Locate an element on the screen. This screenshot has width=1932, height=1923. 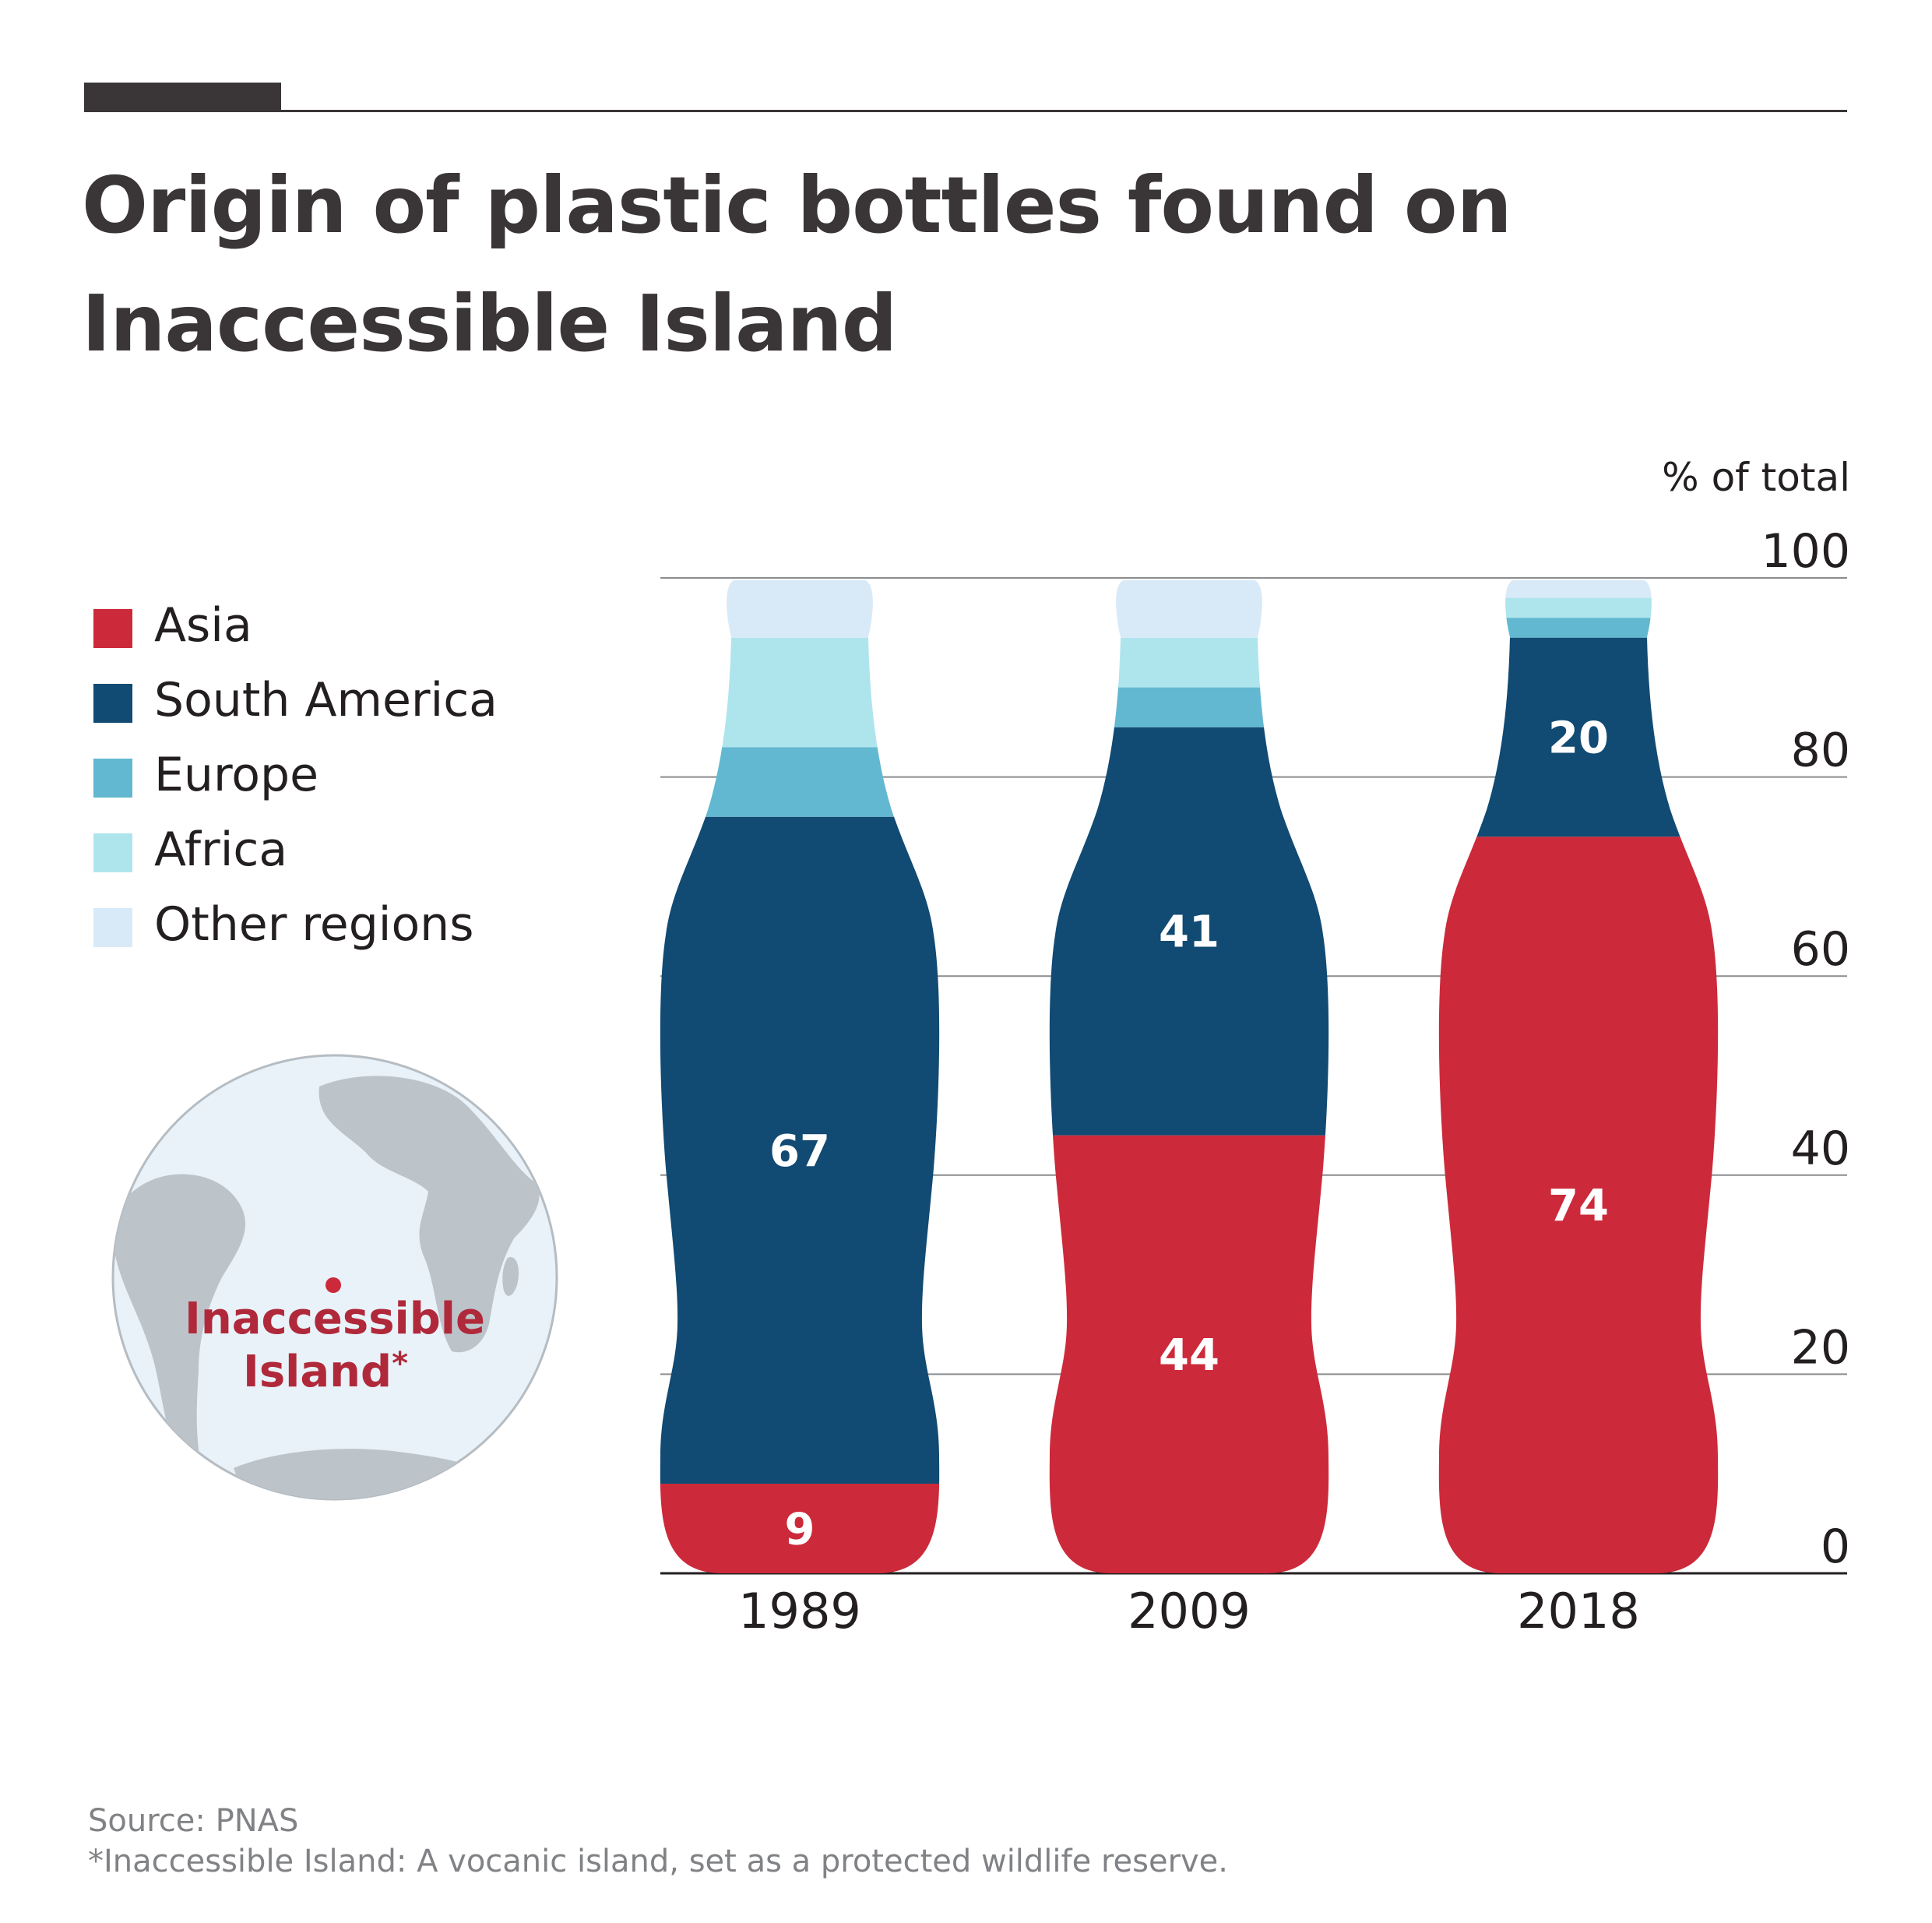
bottle-1989 is located at coordinates (800, 1076).